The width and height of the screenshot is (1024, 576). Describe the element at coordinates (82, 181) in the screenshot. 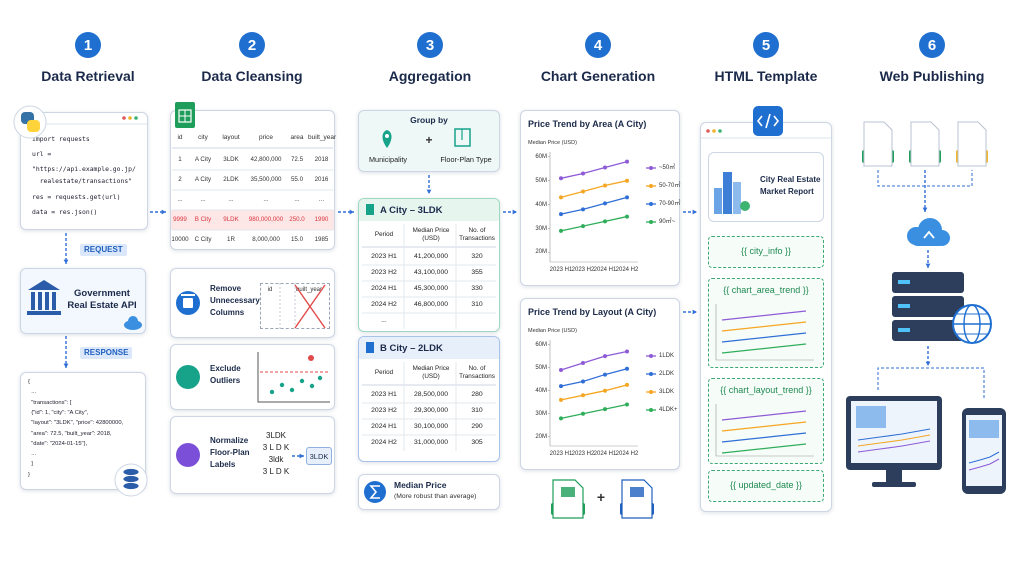

I see `code-line: realestate/transactions"` at that location.